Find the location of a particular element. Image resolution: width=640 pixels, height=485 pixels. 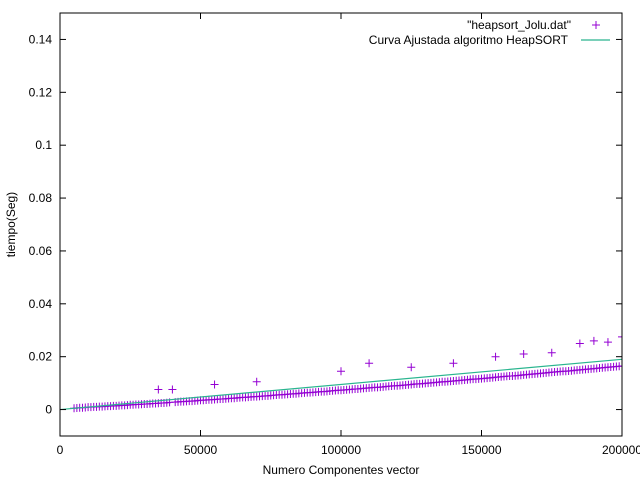

data-layer is located at coordinates (341, 372).